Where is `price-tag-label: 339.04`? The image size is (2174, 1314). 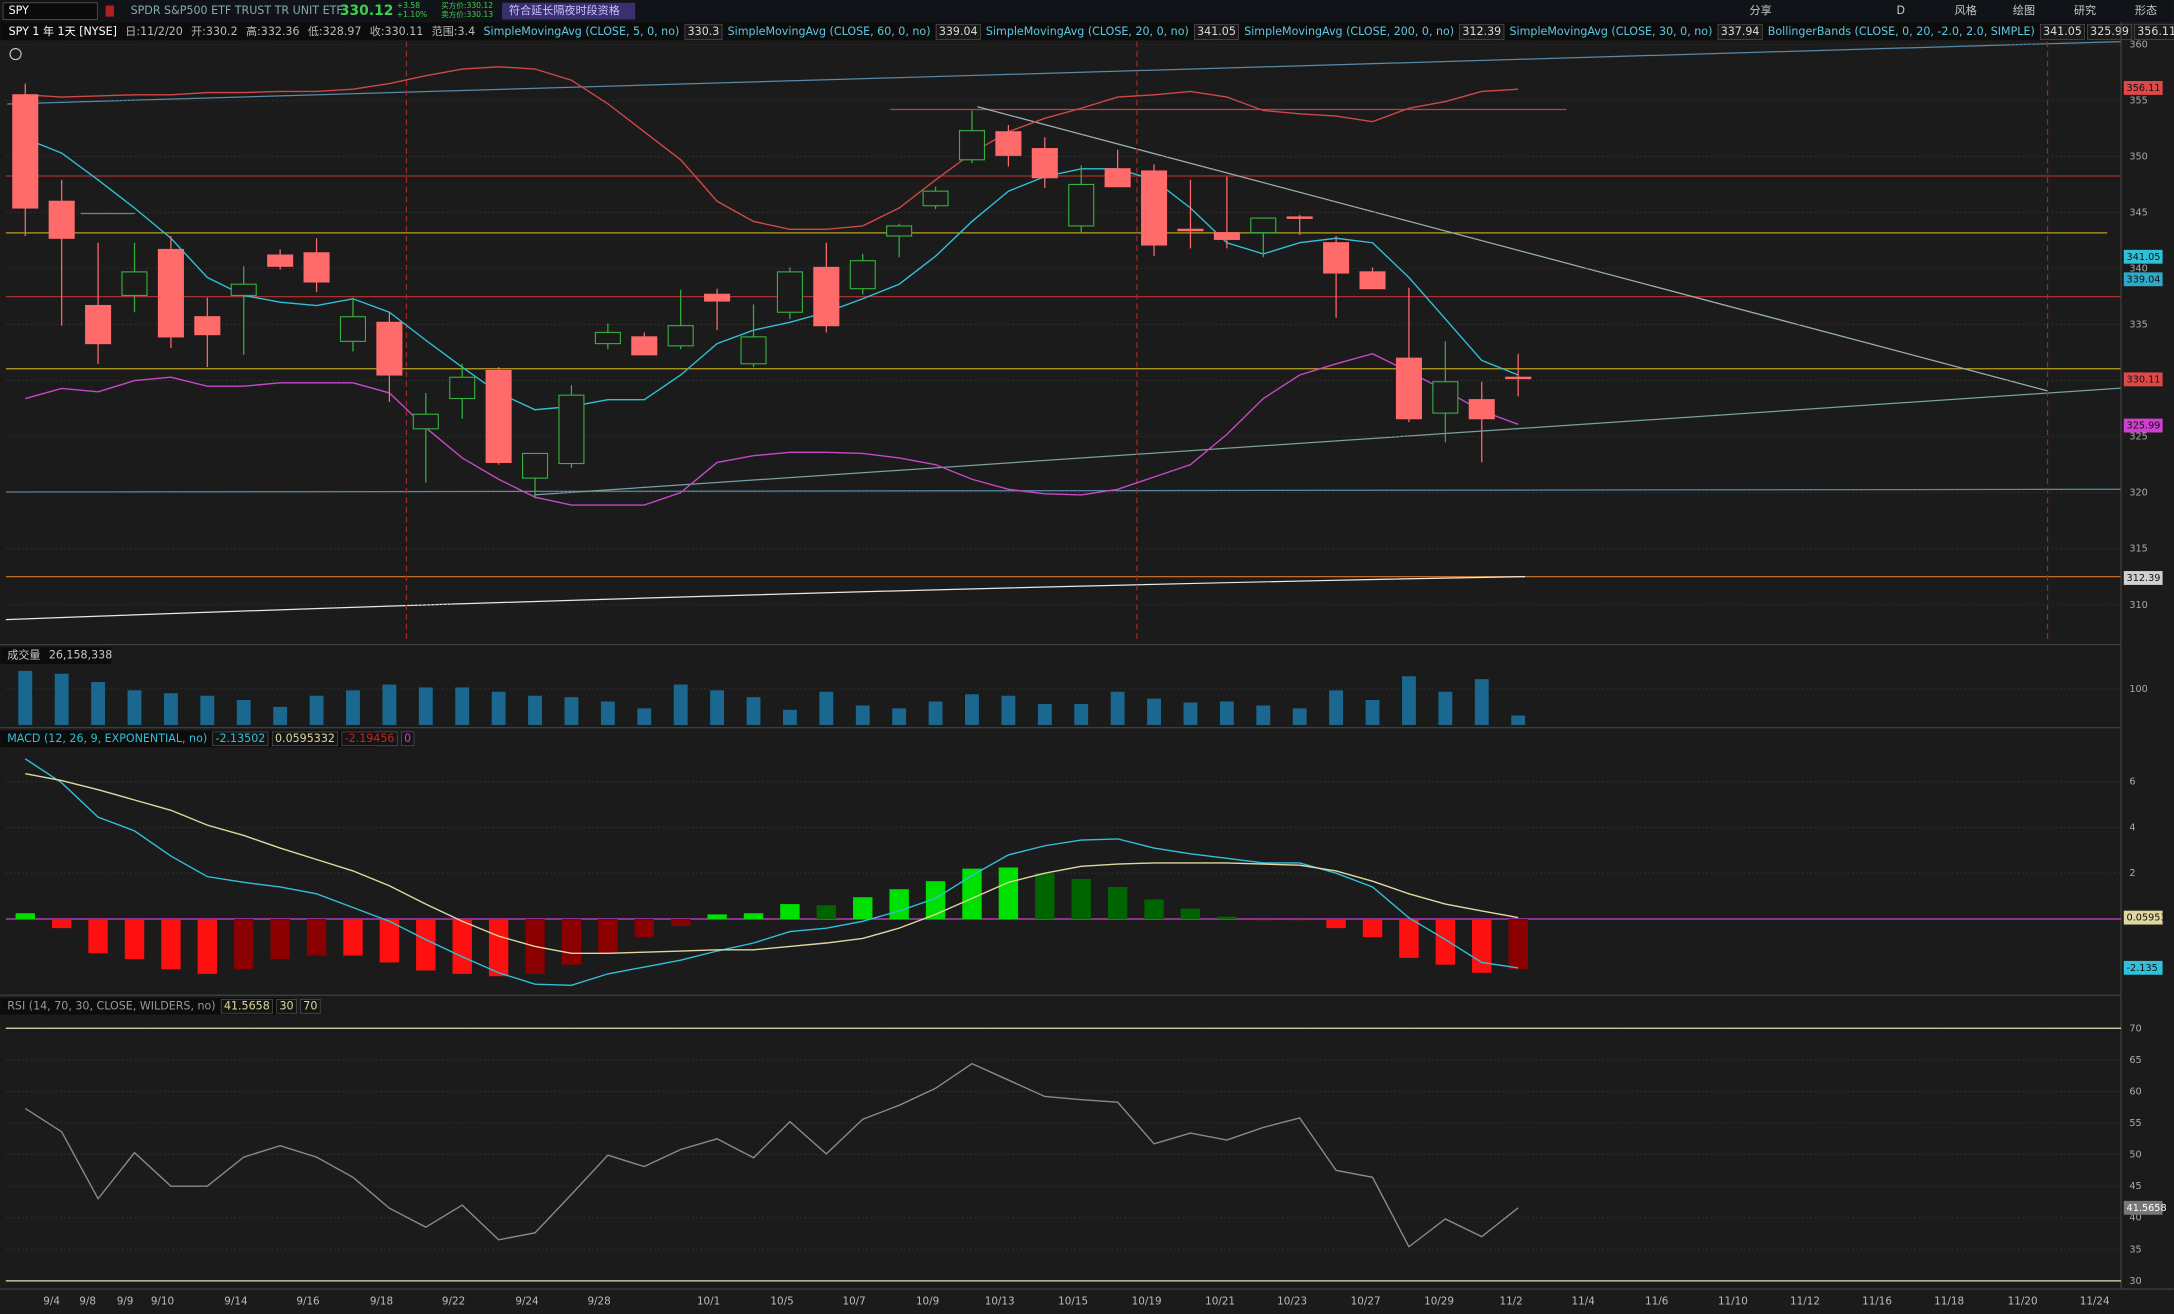 price-tag-label: 339.04 is located at coordinates (2144, 279).